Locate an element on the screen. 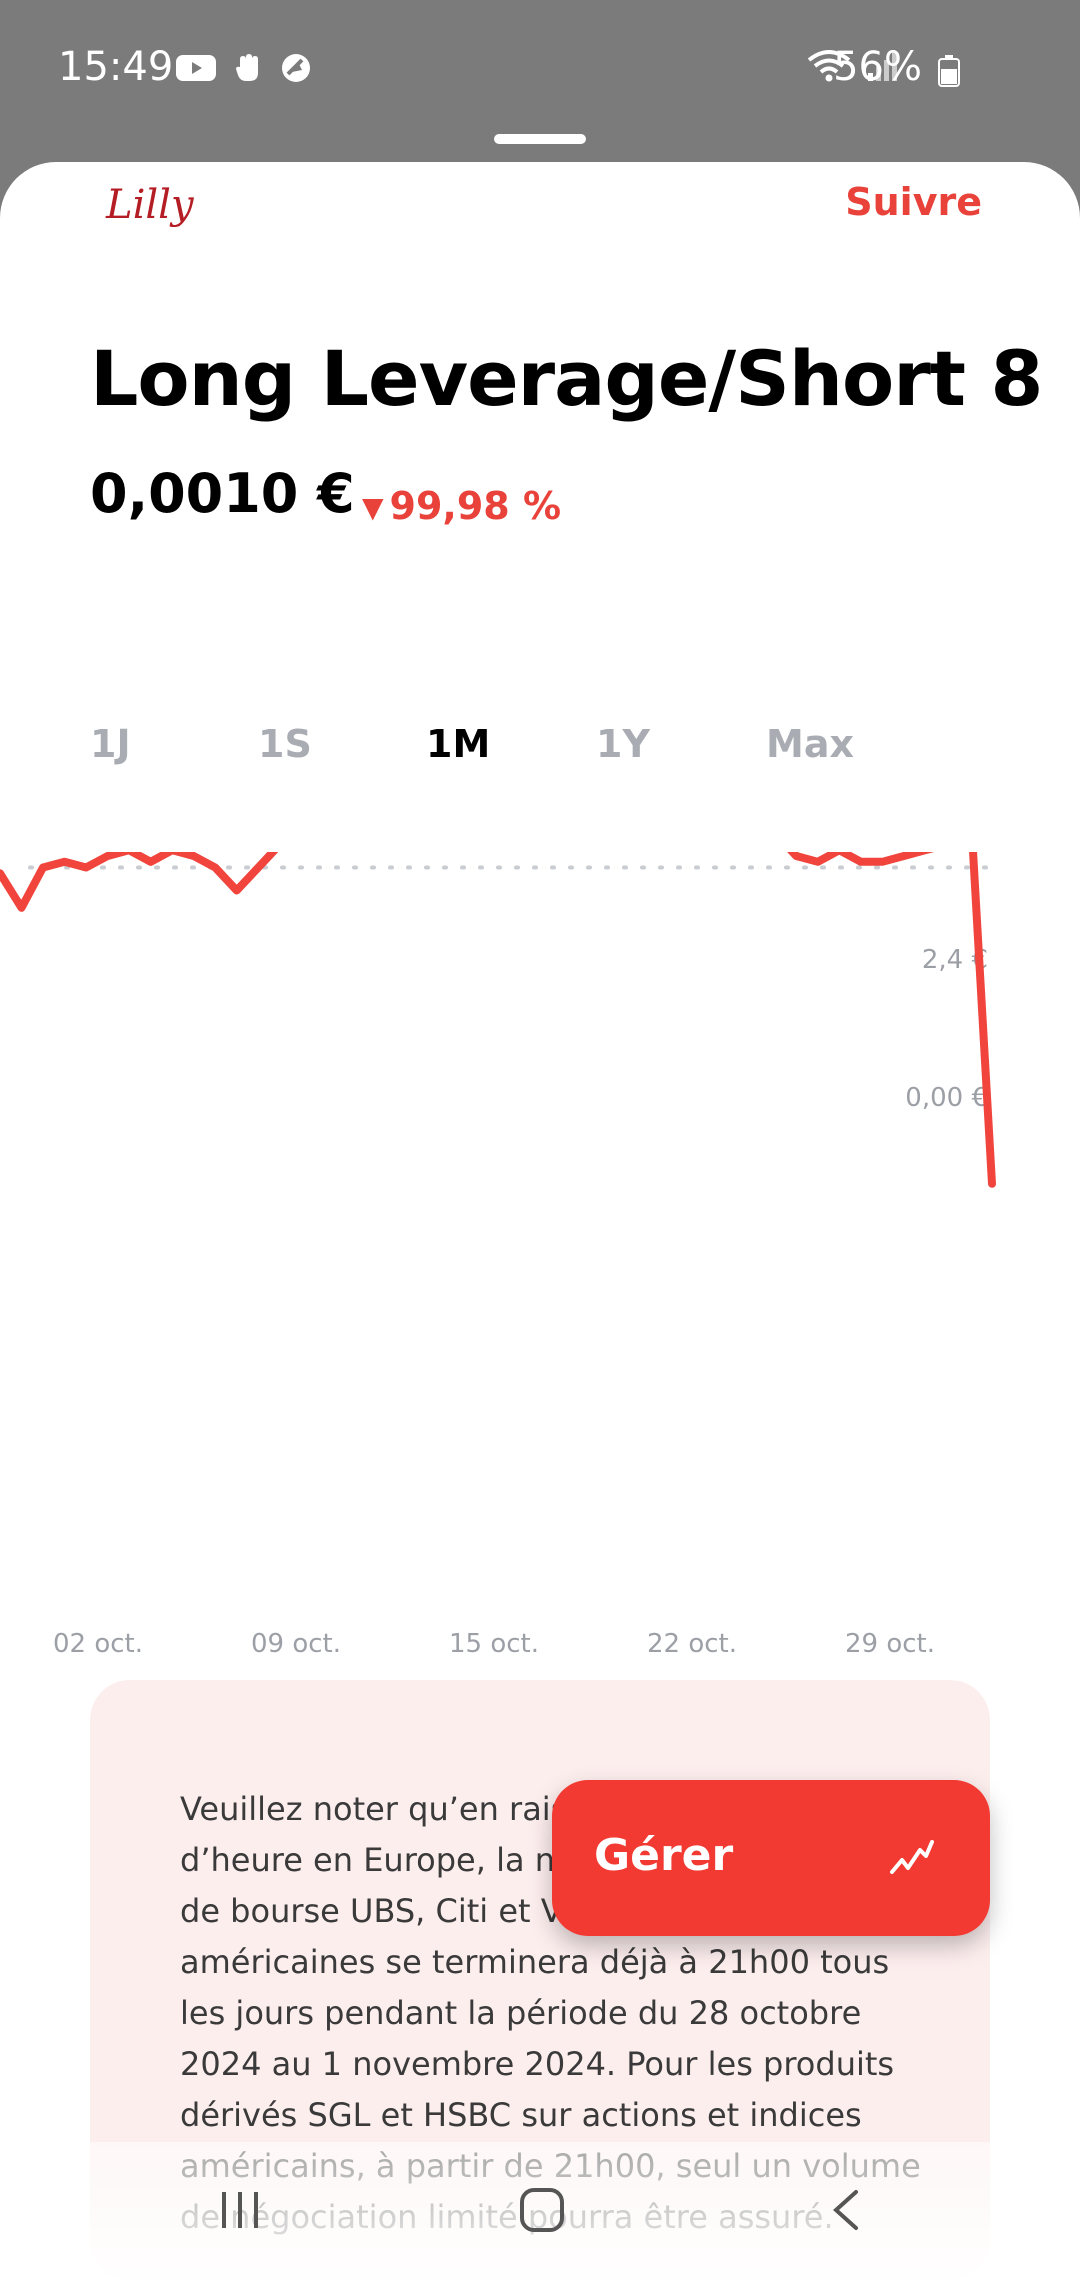 The width and height of the screenshot is (1080, 2280). system-navbar is located at coordinates (540, 2230).